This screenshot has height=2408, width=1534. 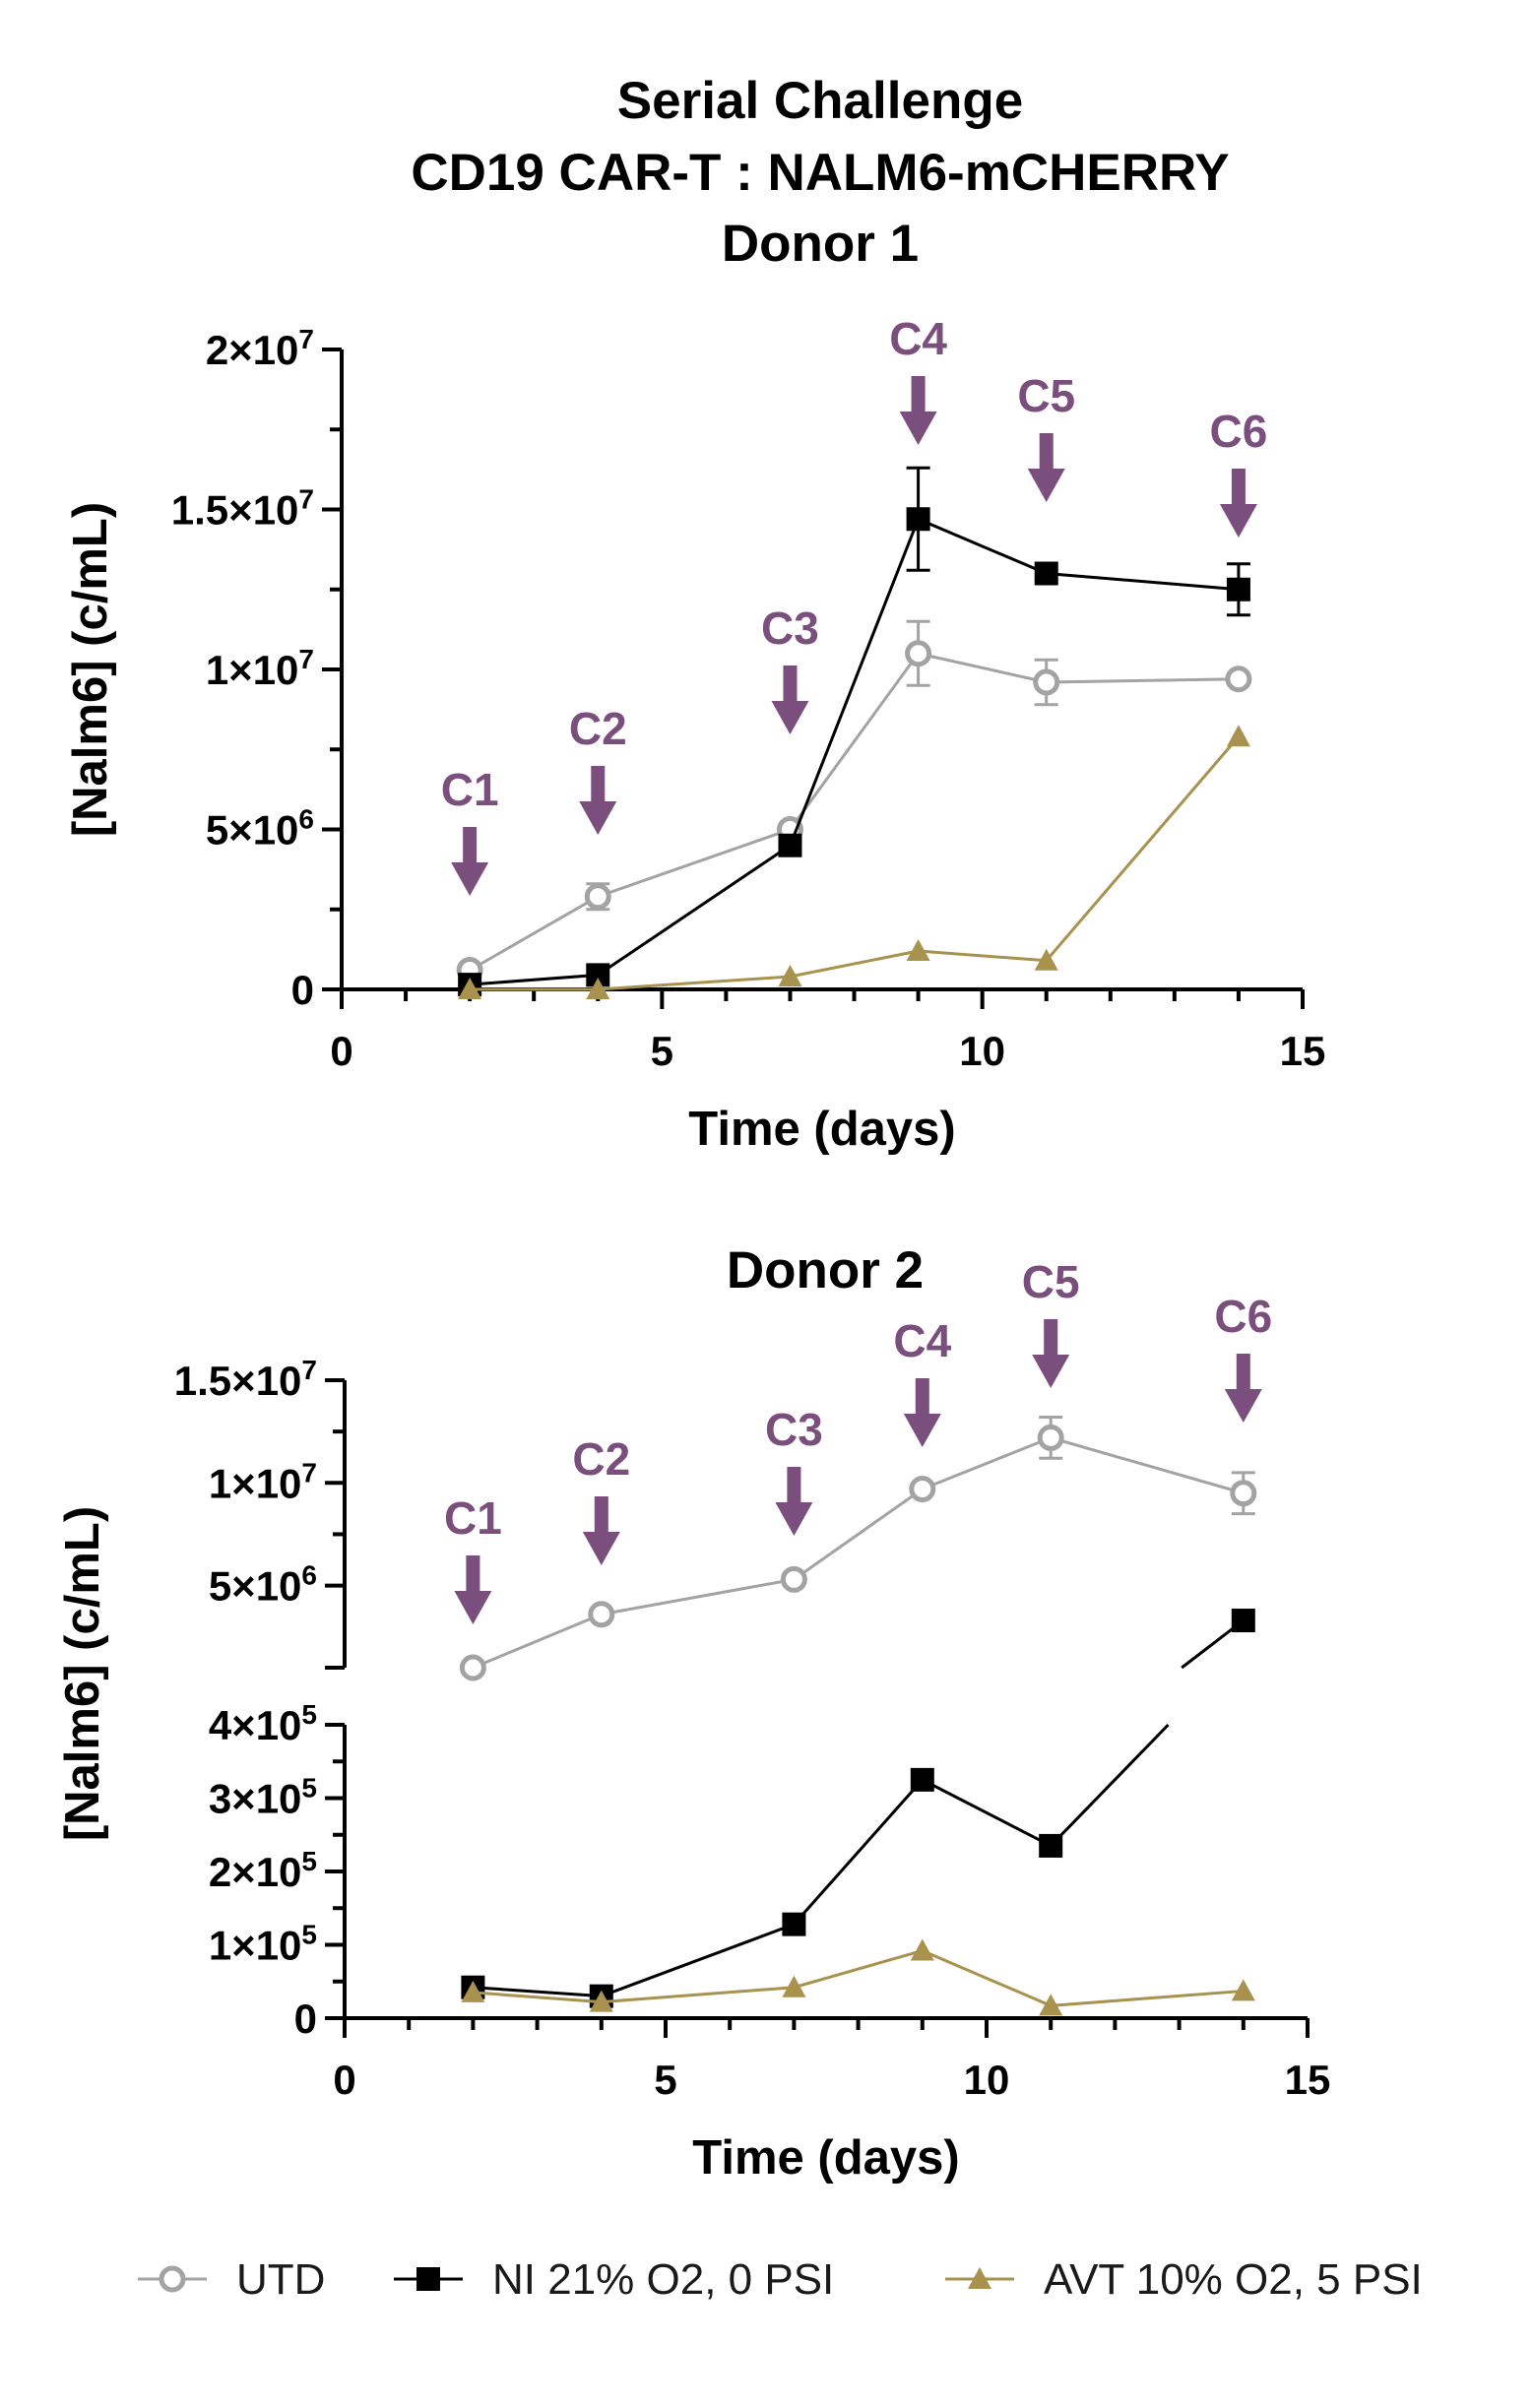 What do you see at coordinates (919, 395) in the screenshot?
I see `challenge-arrow-c4-shaft` at bounding box center [919, 395].